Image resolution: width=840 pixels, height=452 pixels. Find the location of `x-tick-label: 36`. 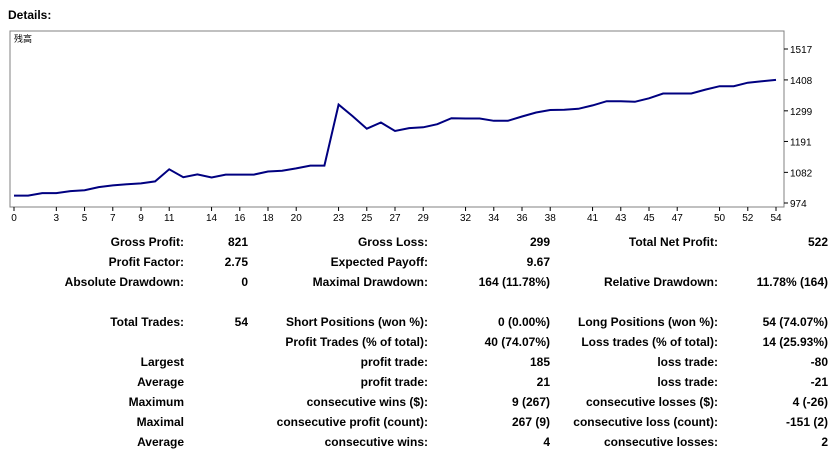

x-tick-label: 36 is located at coordinates (522, 218).